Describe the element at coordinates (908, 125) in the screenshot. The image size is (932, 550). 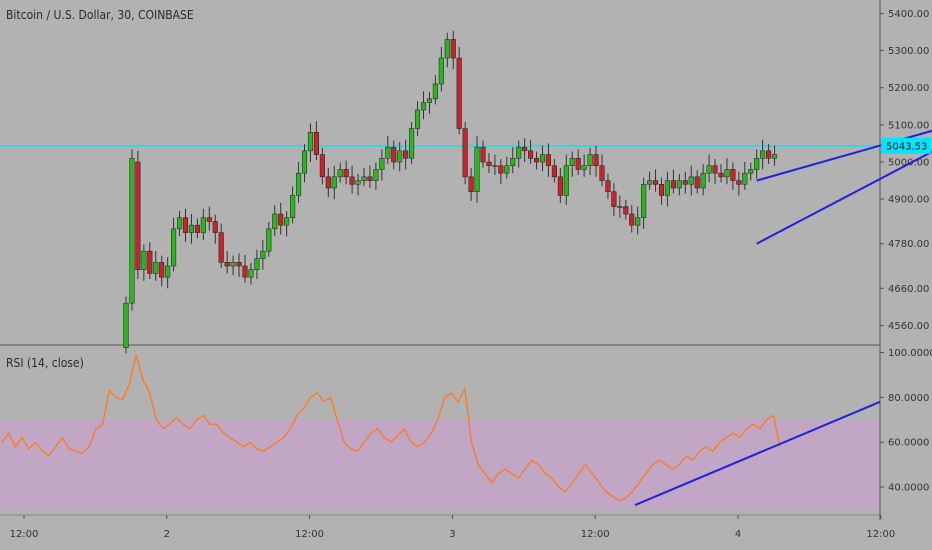
I see `price-tick-label: 5100.00` at that location.